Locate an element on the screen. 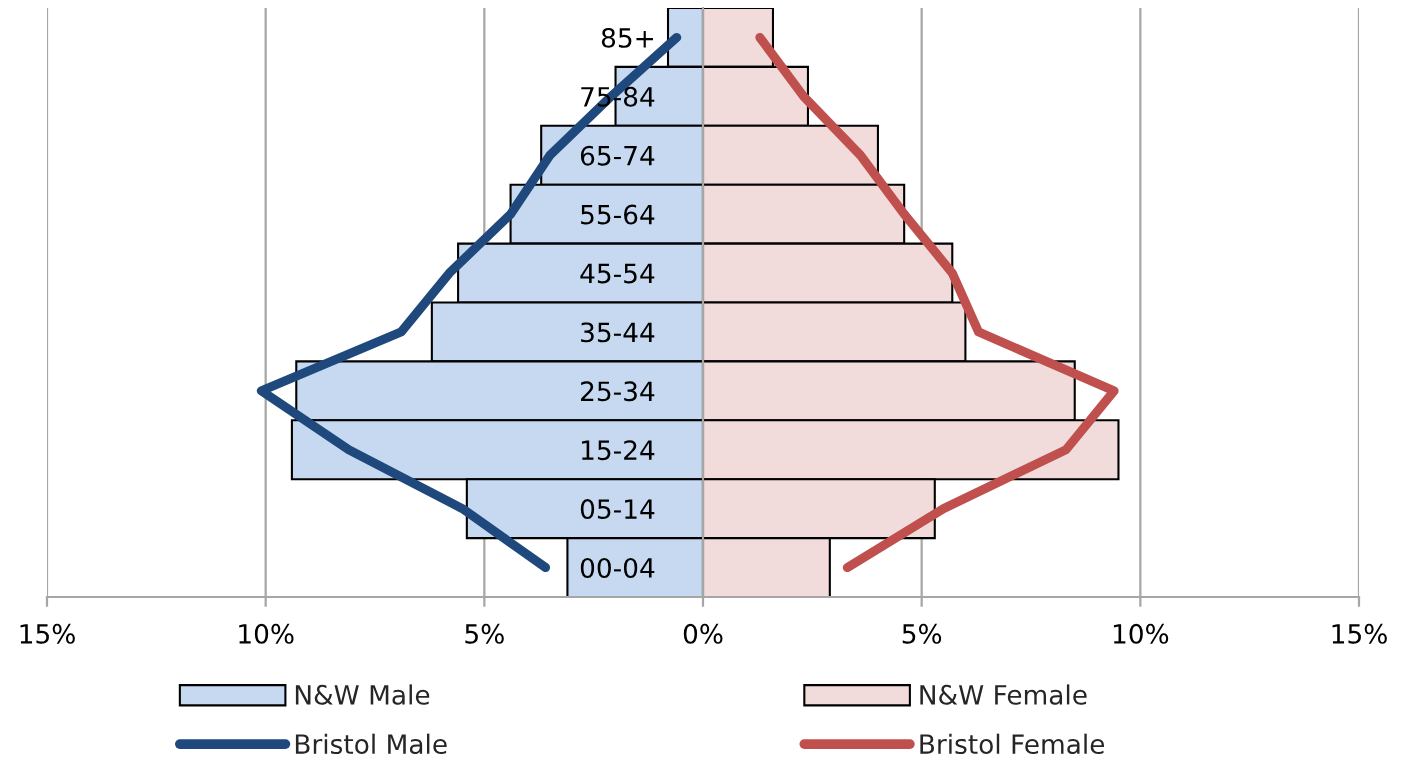 The height and width of the screenshot is (765, 1412). y-tick-label: 55-64 is located at coordinates (618, 214).